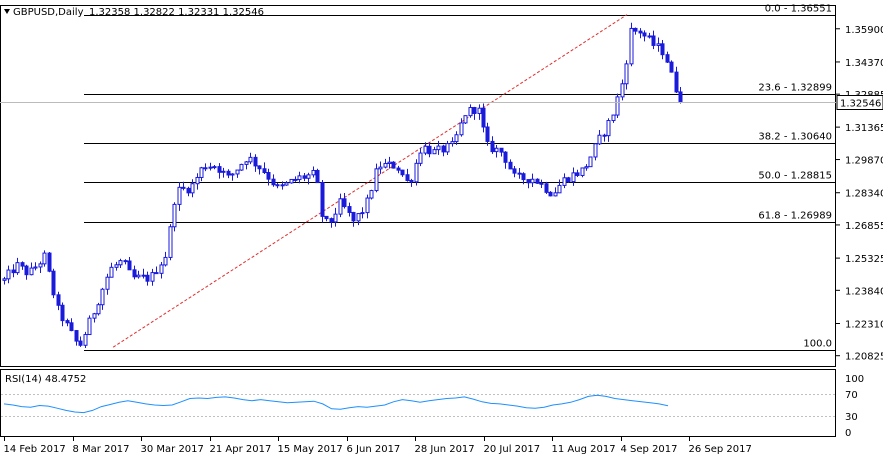 This screenshot has width=883, height=459. What do you see at coordinates (374, 449) in the screenshot?
I see `time-tick-label: 6 Jun 2017` at bounding box center [374, 449].